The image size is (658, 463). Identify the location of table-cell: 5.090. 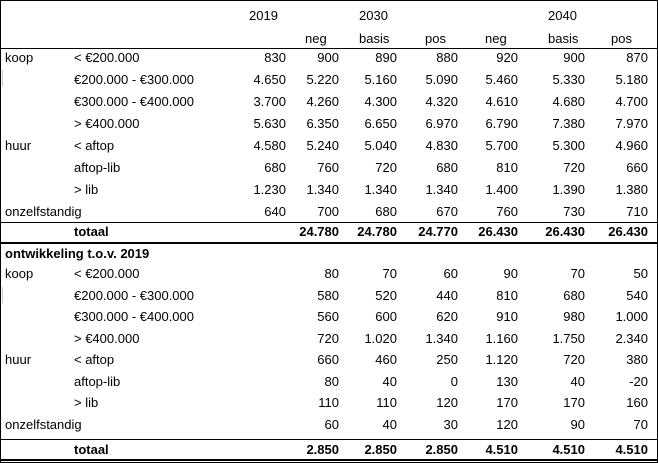
(441, 79).